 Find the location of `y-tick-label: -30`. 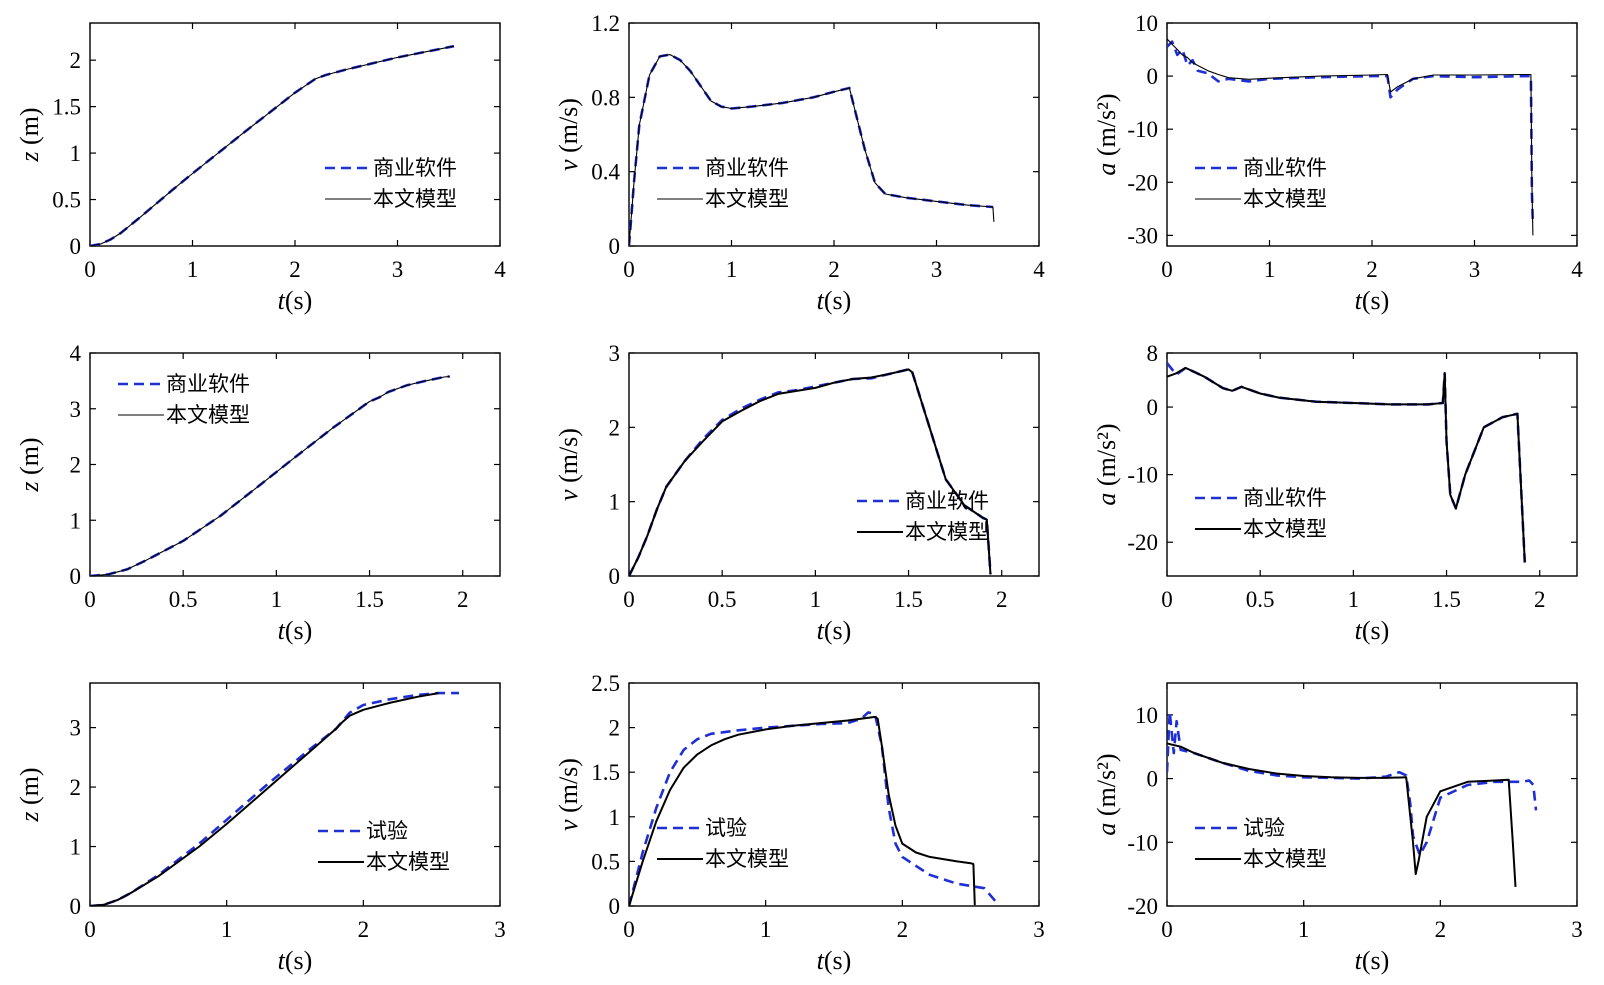

y-tick-label: -30 is located at coordinates (1142, 235).